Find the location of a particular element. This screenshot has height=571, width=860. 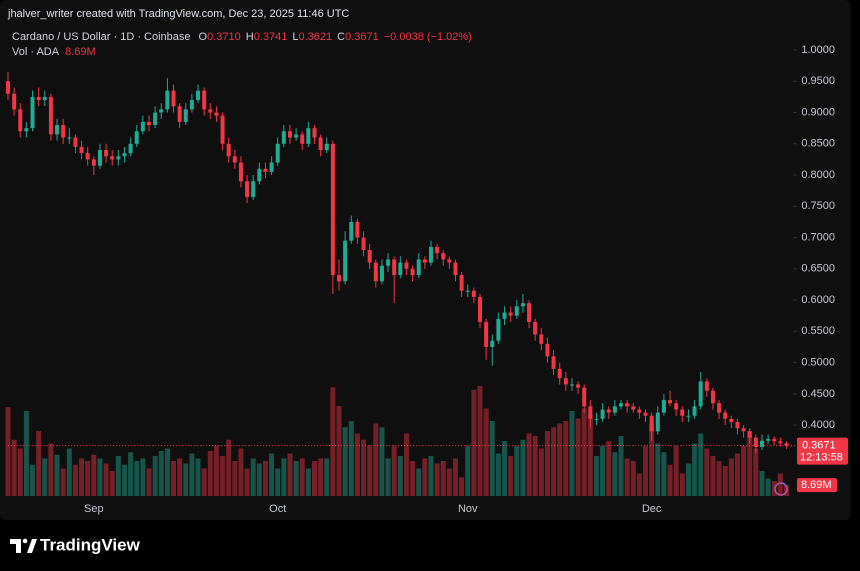

y-tick-label: 0.9000 is located at coordinates (818, 112).